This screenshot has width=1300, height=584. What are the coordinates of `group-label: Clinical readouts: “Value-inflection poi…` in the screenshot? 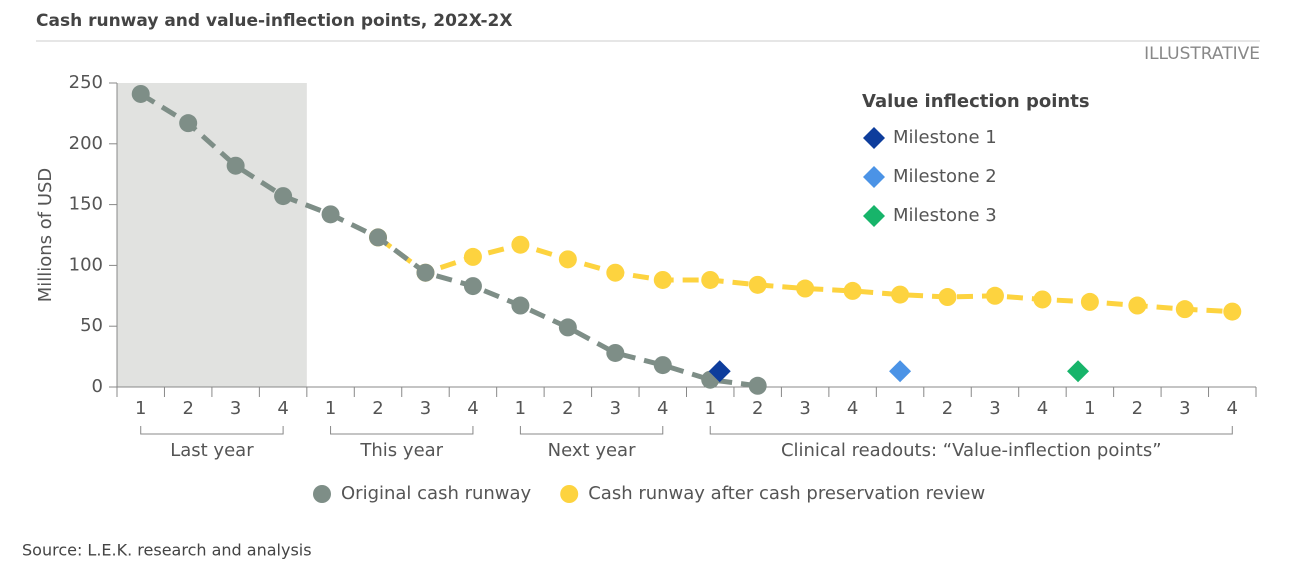 It's located at (971, 450).